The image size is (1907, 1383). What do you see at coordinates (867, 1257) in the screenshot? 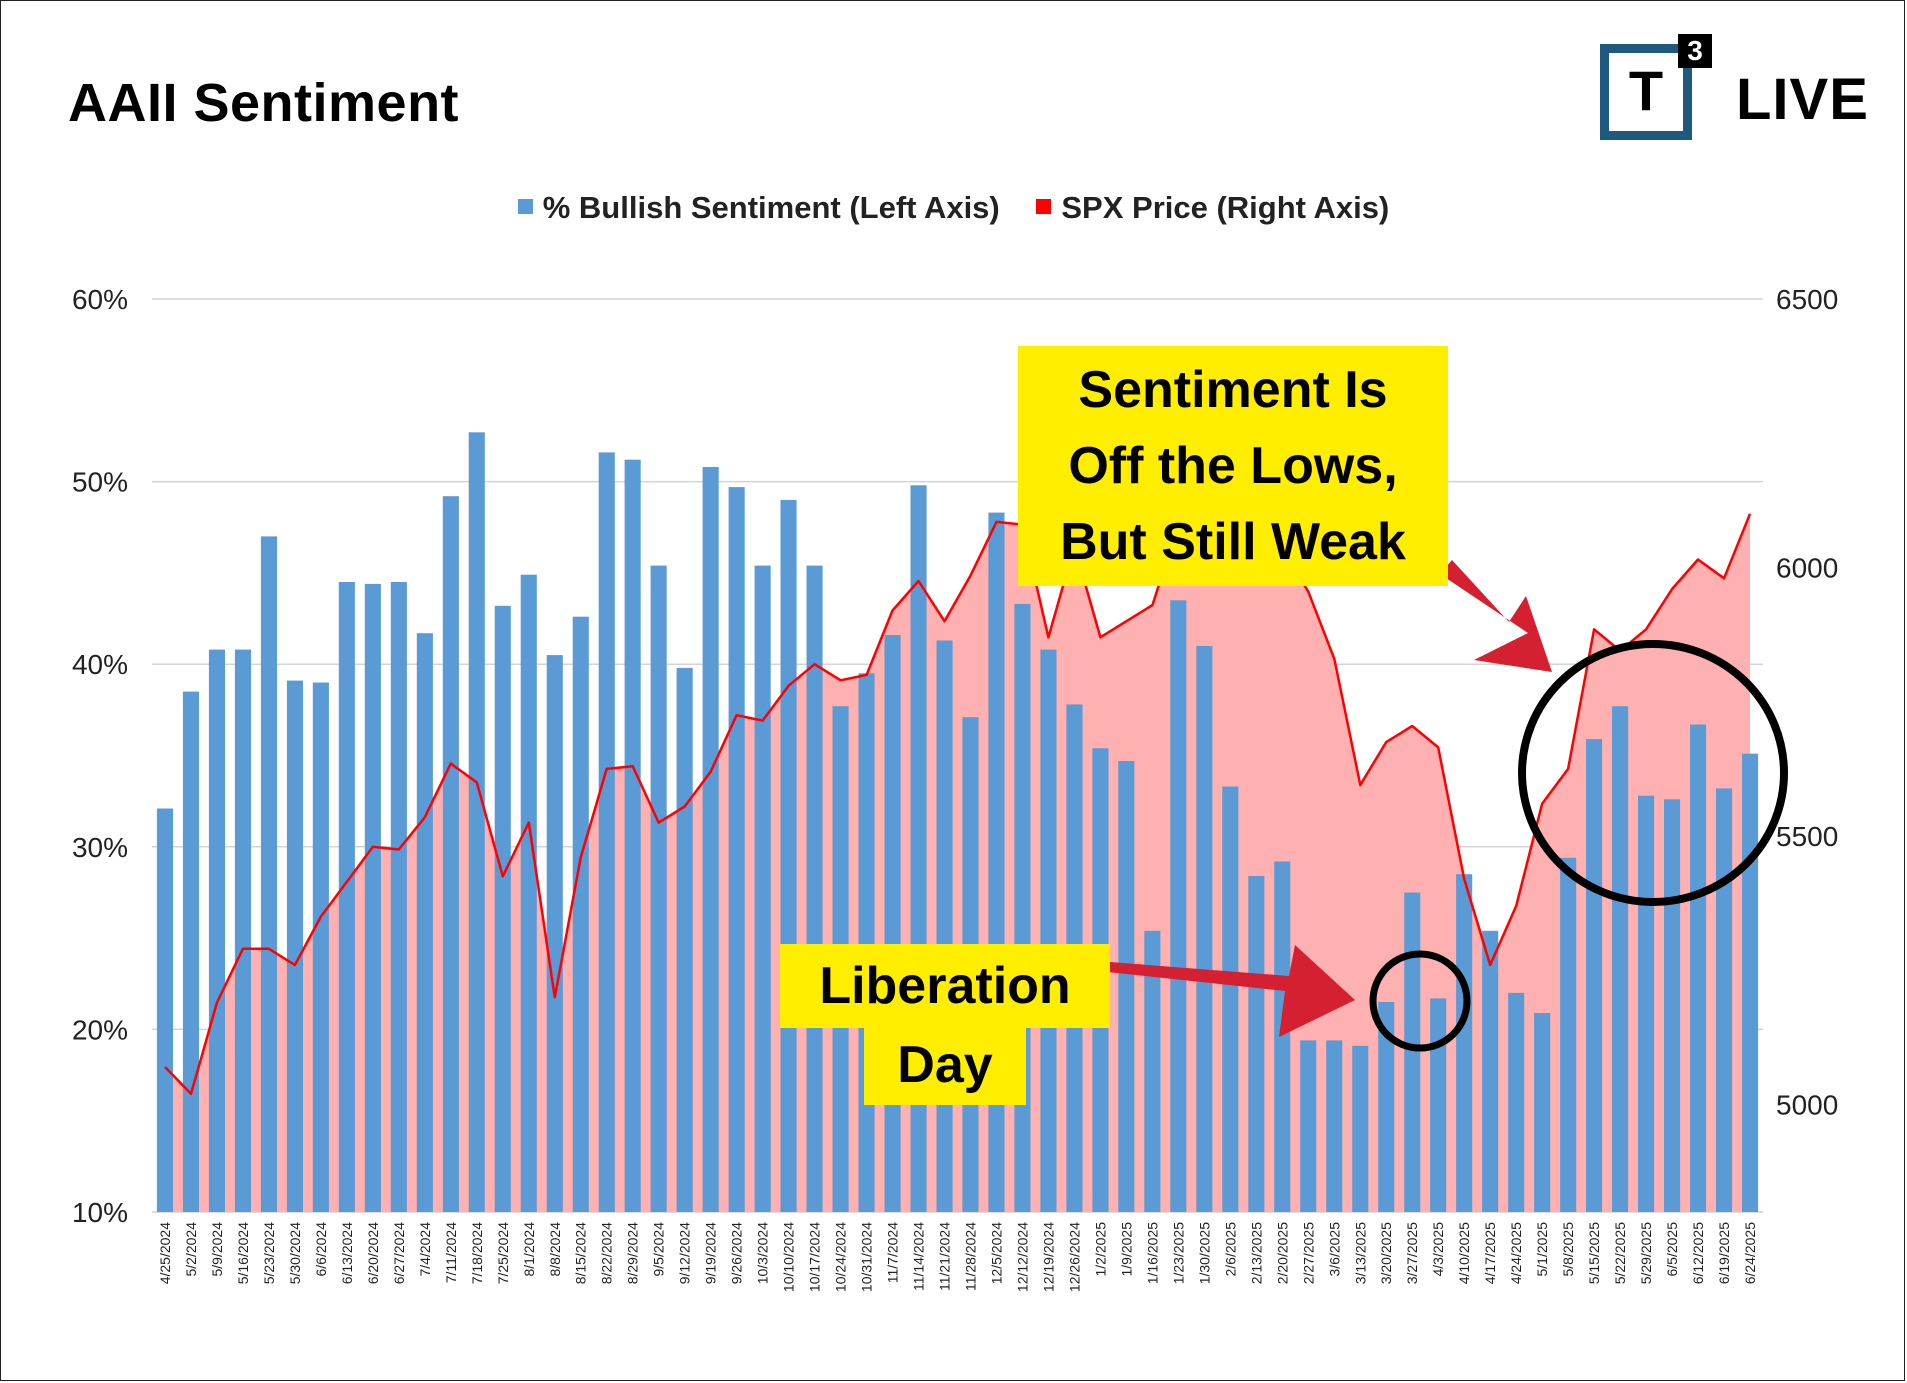
I see `x-tick-label: 10/31/2024` at bounding box center [867, 1257].